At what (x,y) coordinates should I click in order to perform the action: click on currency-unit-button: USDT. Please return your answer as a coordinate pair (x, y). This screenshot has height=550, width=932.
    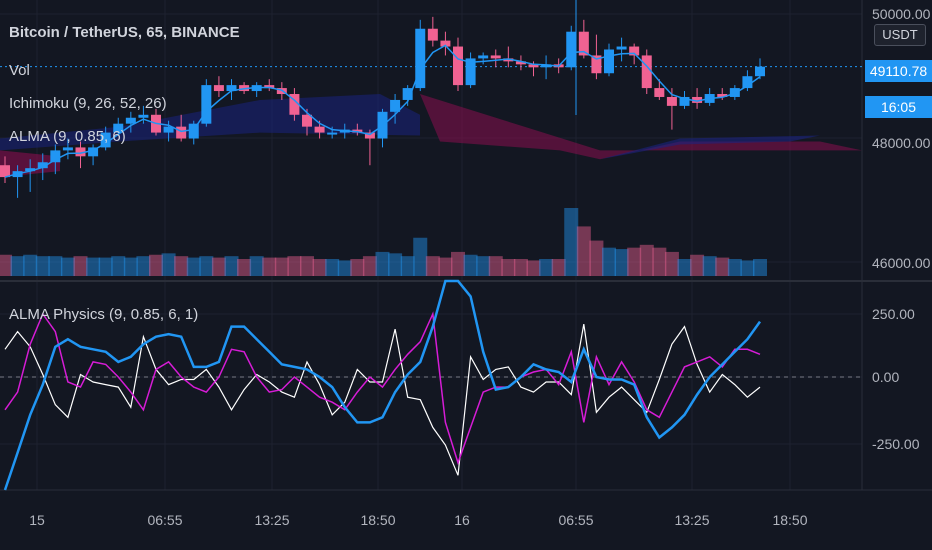
    Looking at the image, I should click on (900, 35).